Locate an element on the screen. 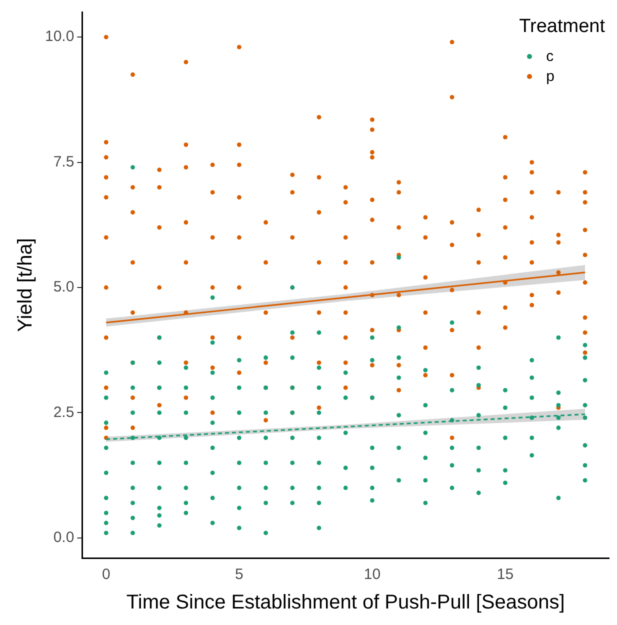 This screenshot has width=617, height=625. y-axis-title: Yield [t/ha] is located at coordinates (25, 285).